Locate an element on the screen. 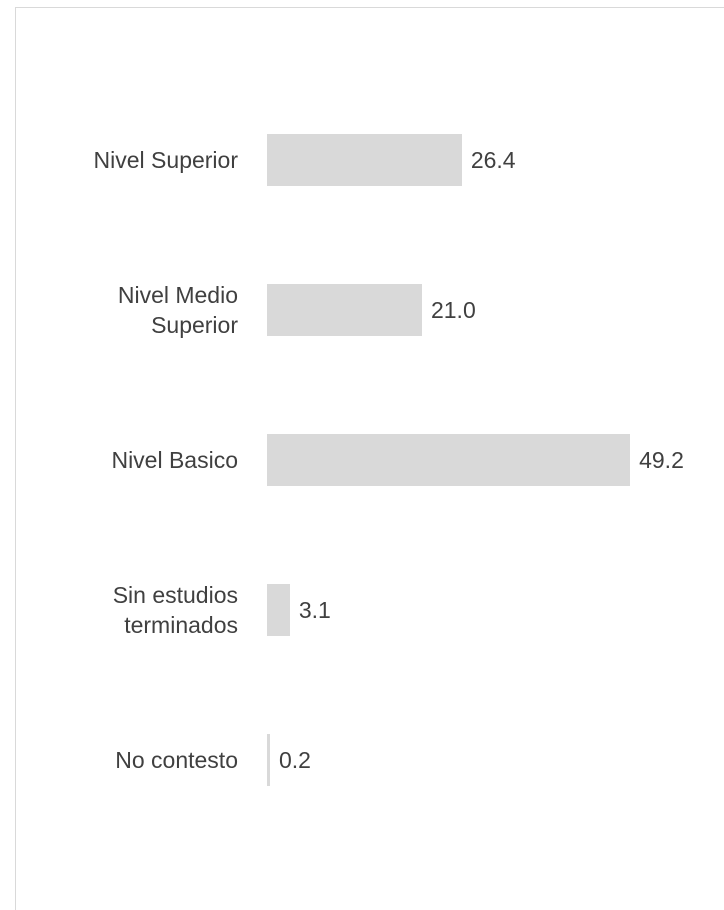 The width and height of the screenshot is (724, 910). category-label: Sin estudios terminados is located at coordinates (175, 610).